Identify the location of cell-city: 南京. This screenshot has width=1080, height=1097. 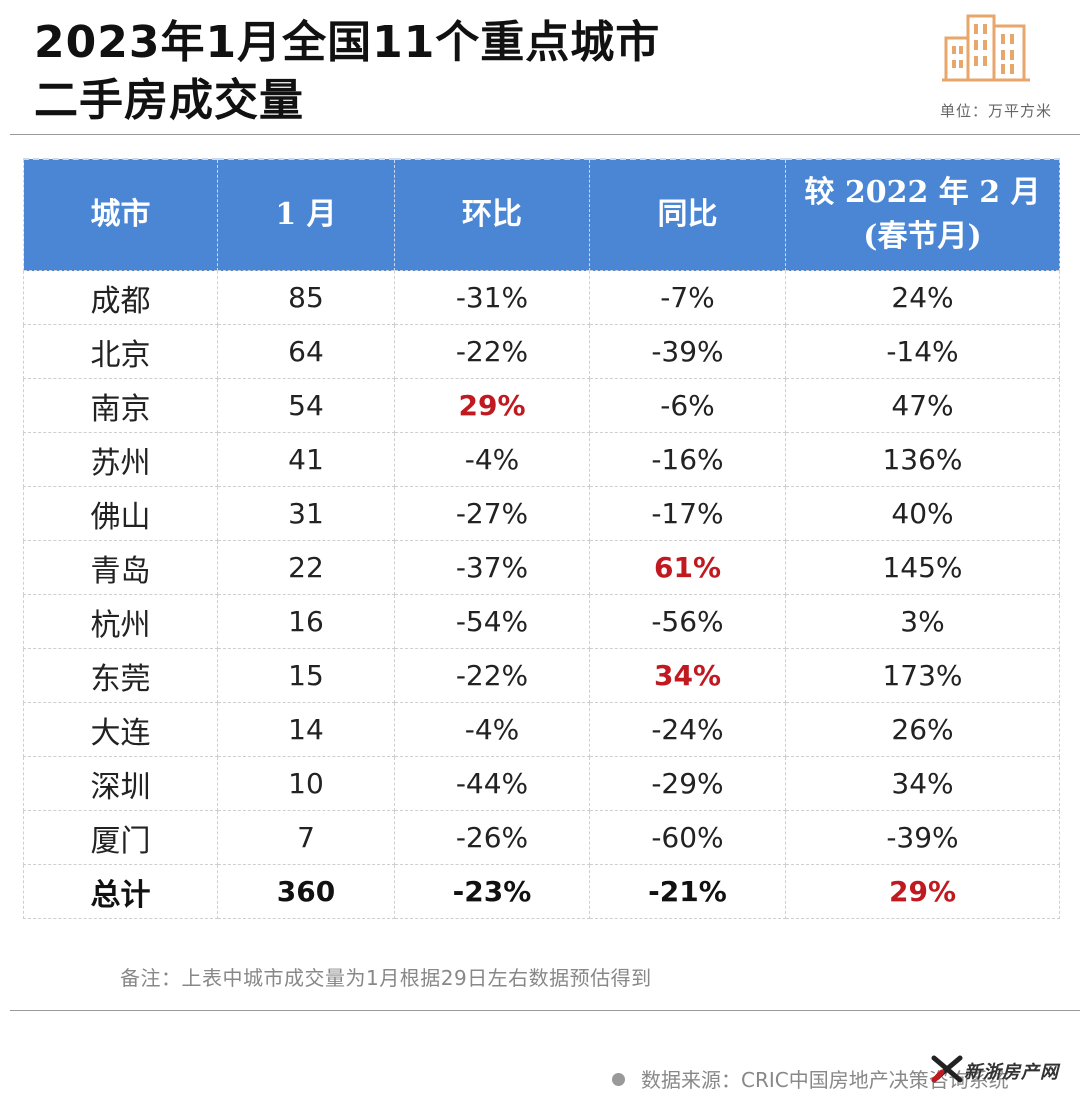
(120, 405).